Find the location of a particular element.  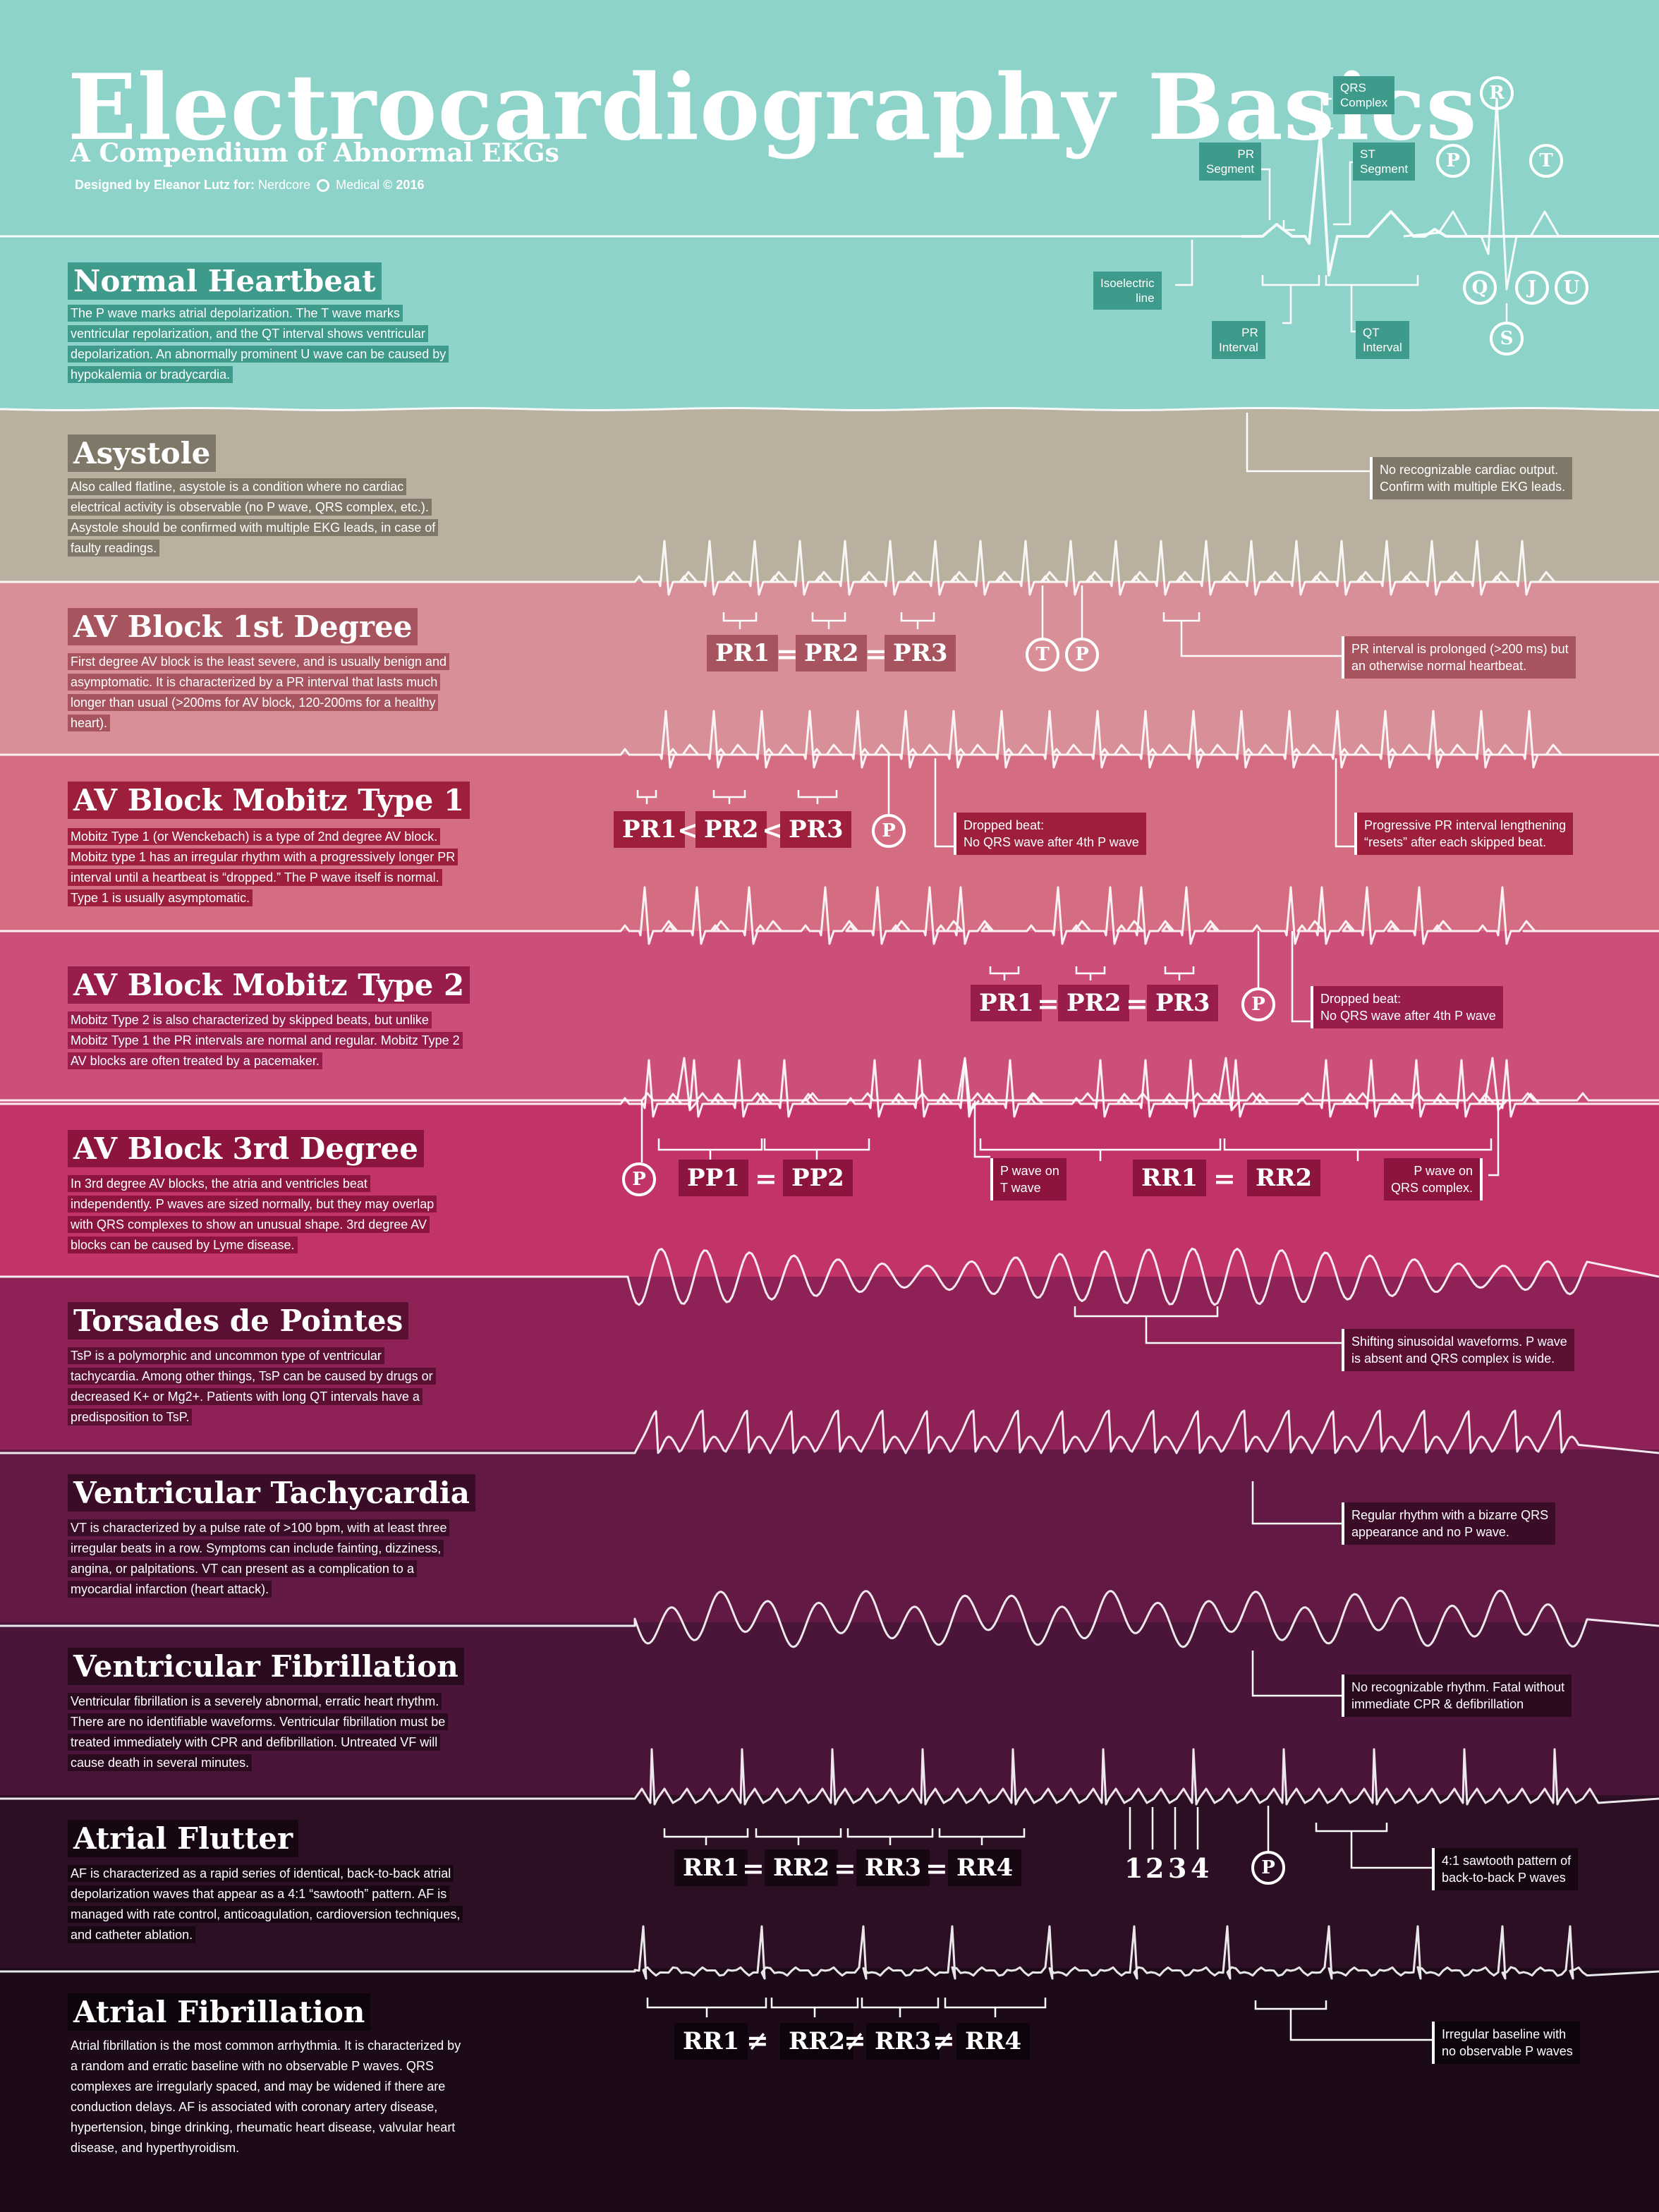

label-rr4: RR4 is located at coordinates (994, 2041).